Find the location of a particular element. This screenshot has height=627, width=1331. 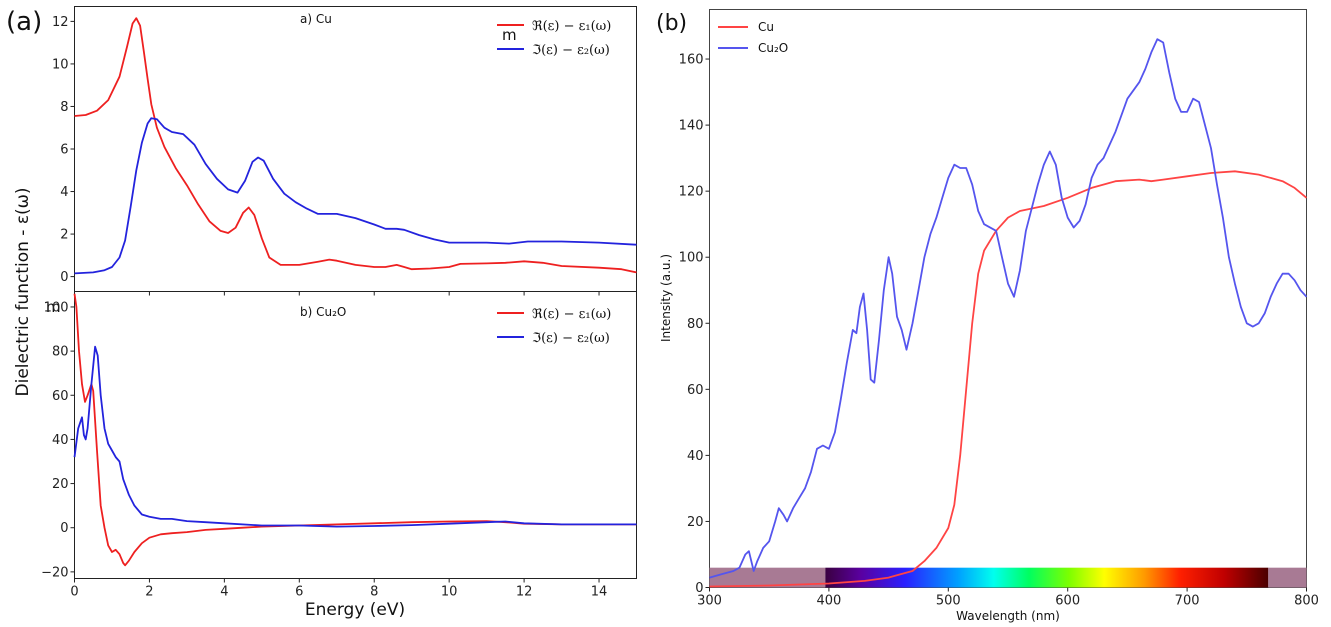

y-tick-label: 8 is located at coordinates (64, 107).